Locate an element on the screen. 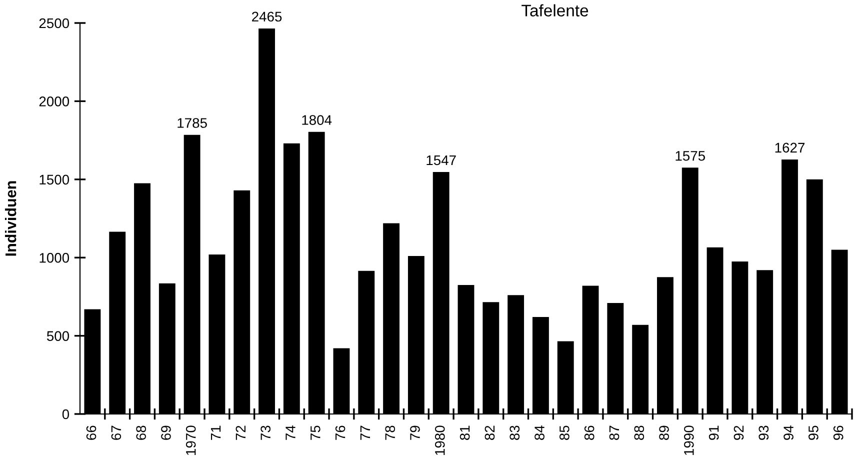  x-tick-label: 71 is located at coordinates (216, 433).